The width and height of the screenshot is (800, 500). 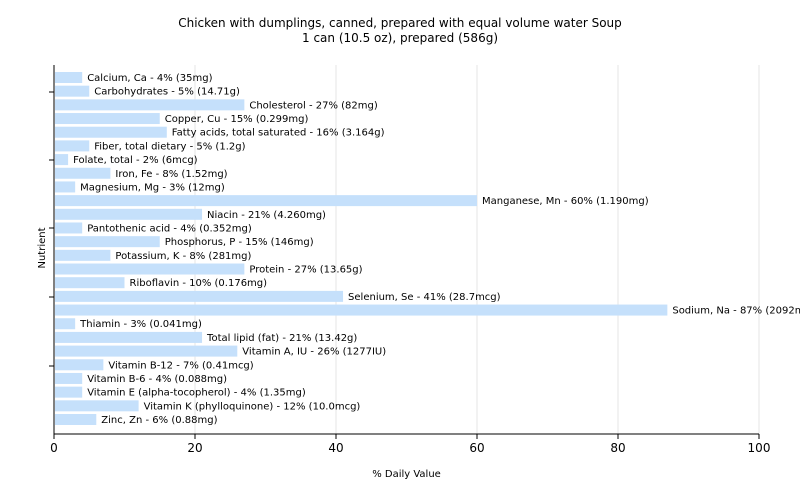 What do you see at coordinates (152, 187) in the screenshot?
I see `bar-label: Magnesium, Mg - 3% (12mg)` at bounding box center [152, 187].